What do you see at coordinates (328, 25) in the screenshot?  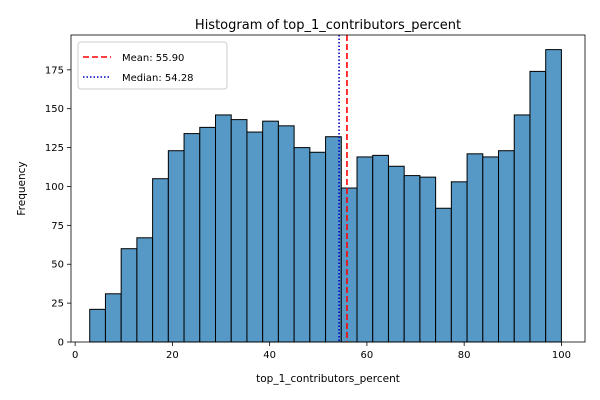 I see `chart-title: Histogram of top_1_contributors_percent` at bounding box center [328, 25].